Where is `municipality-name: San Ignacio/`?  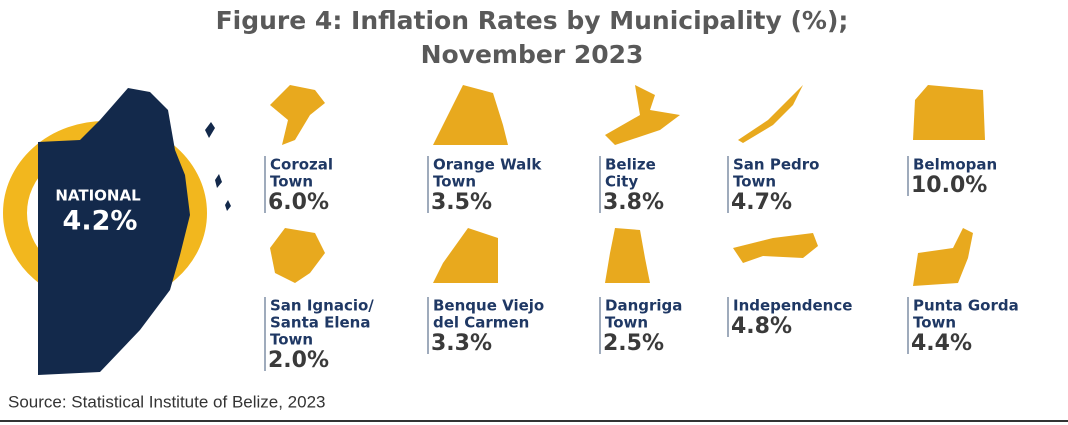 municipality-name: San Ignacio/ is located at coordinates (322, 306).